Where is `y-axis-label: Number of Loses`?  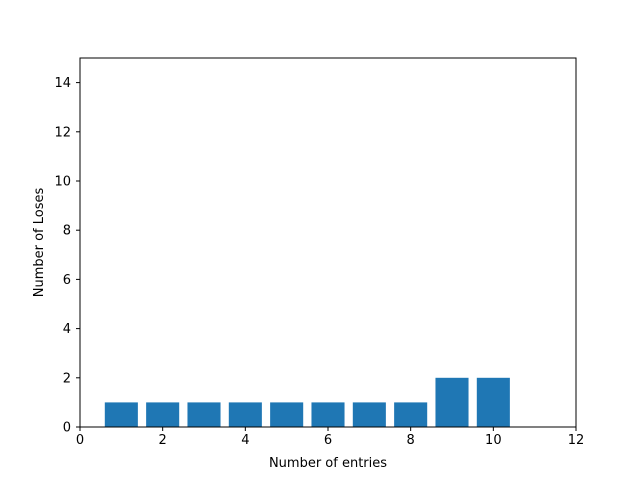 y-axis-label: Number of Loses is located at coordinates (39, 243).